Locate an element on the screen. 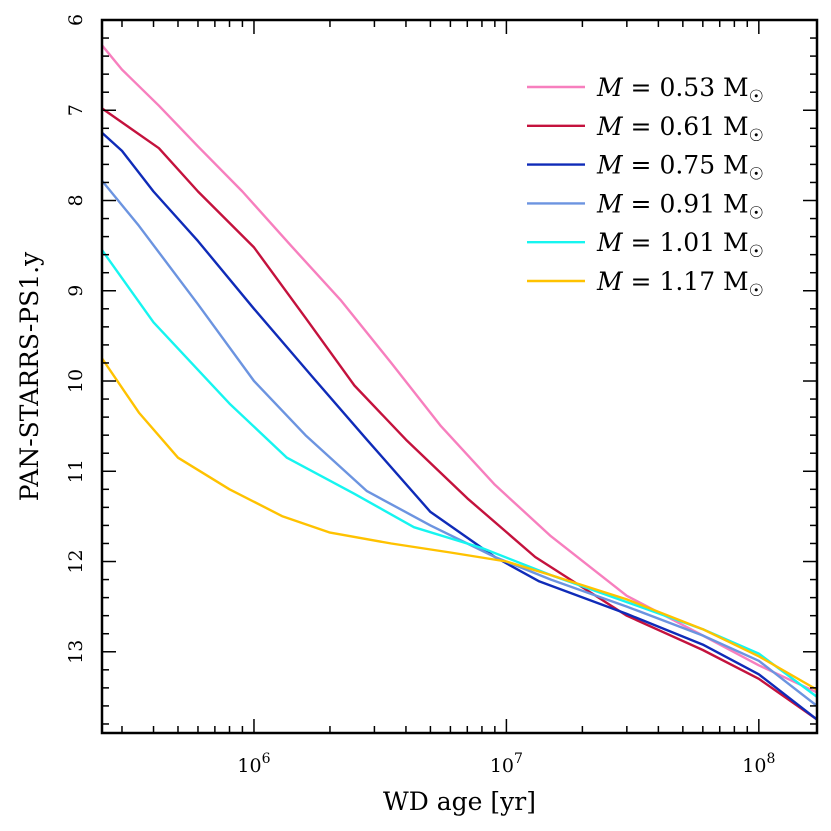 Image resolution: width=831 pixels, height=831 pixels. legend-label-4: M = 0.91 M☉ is located at coordinates (680, 206).